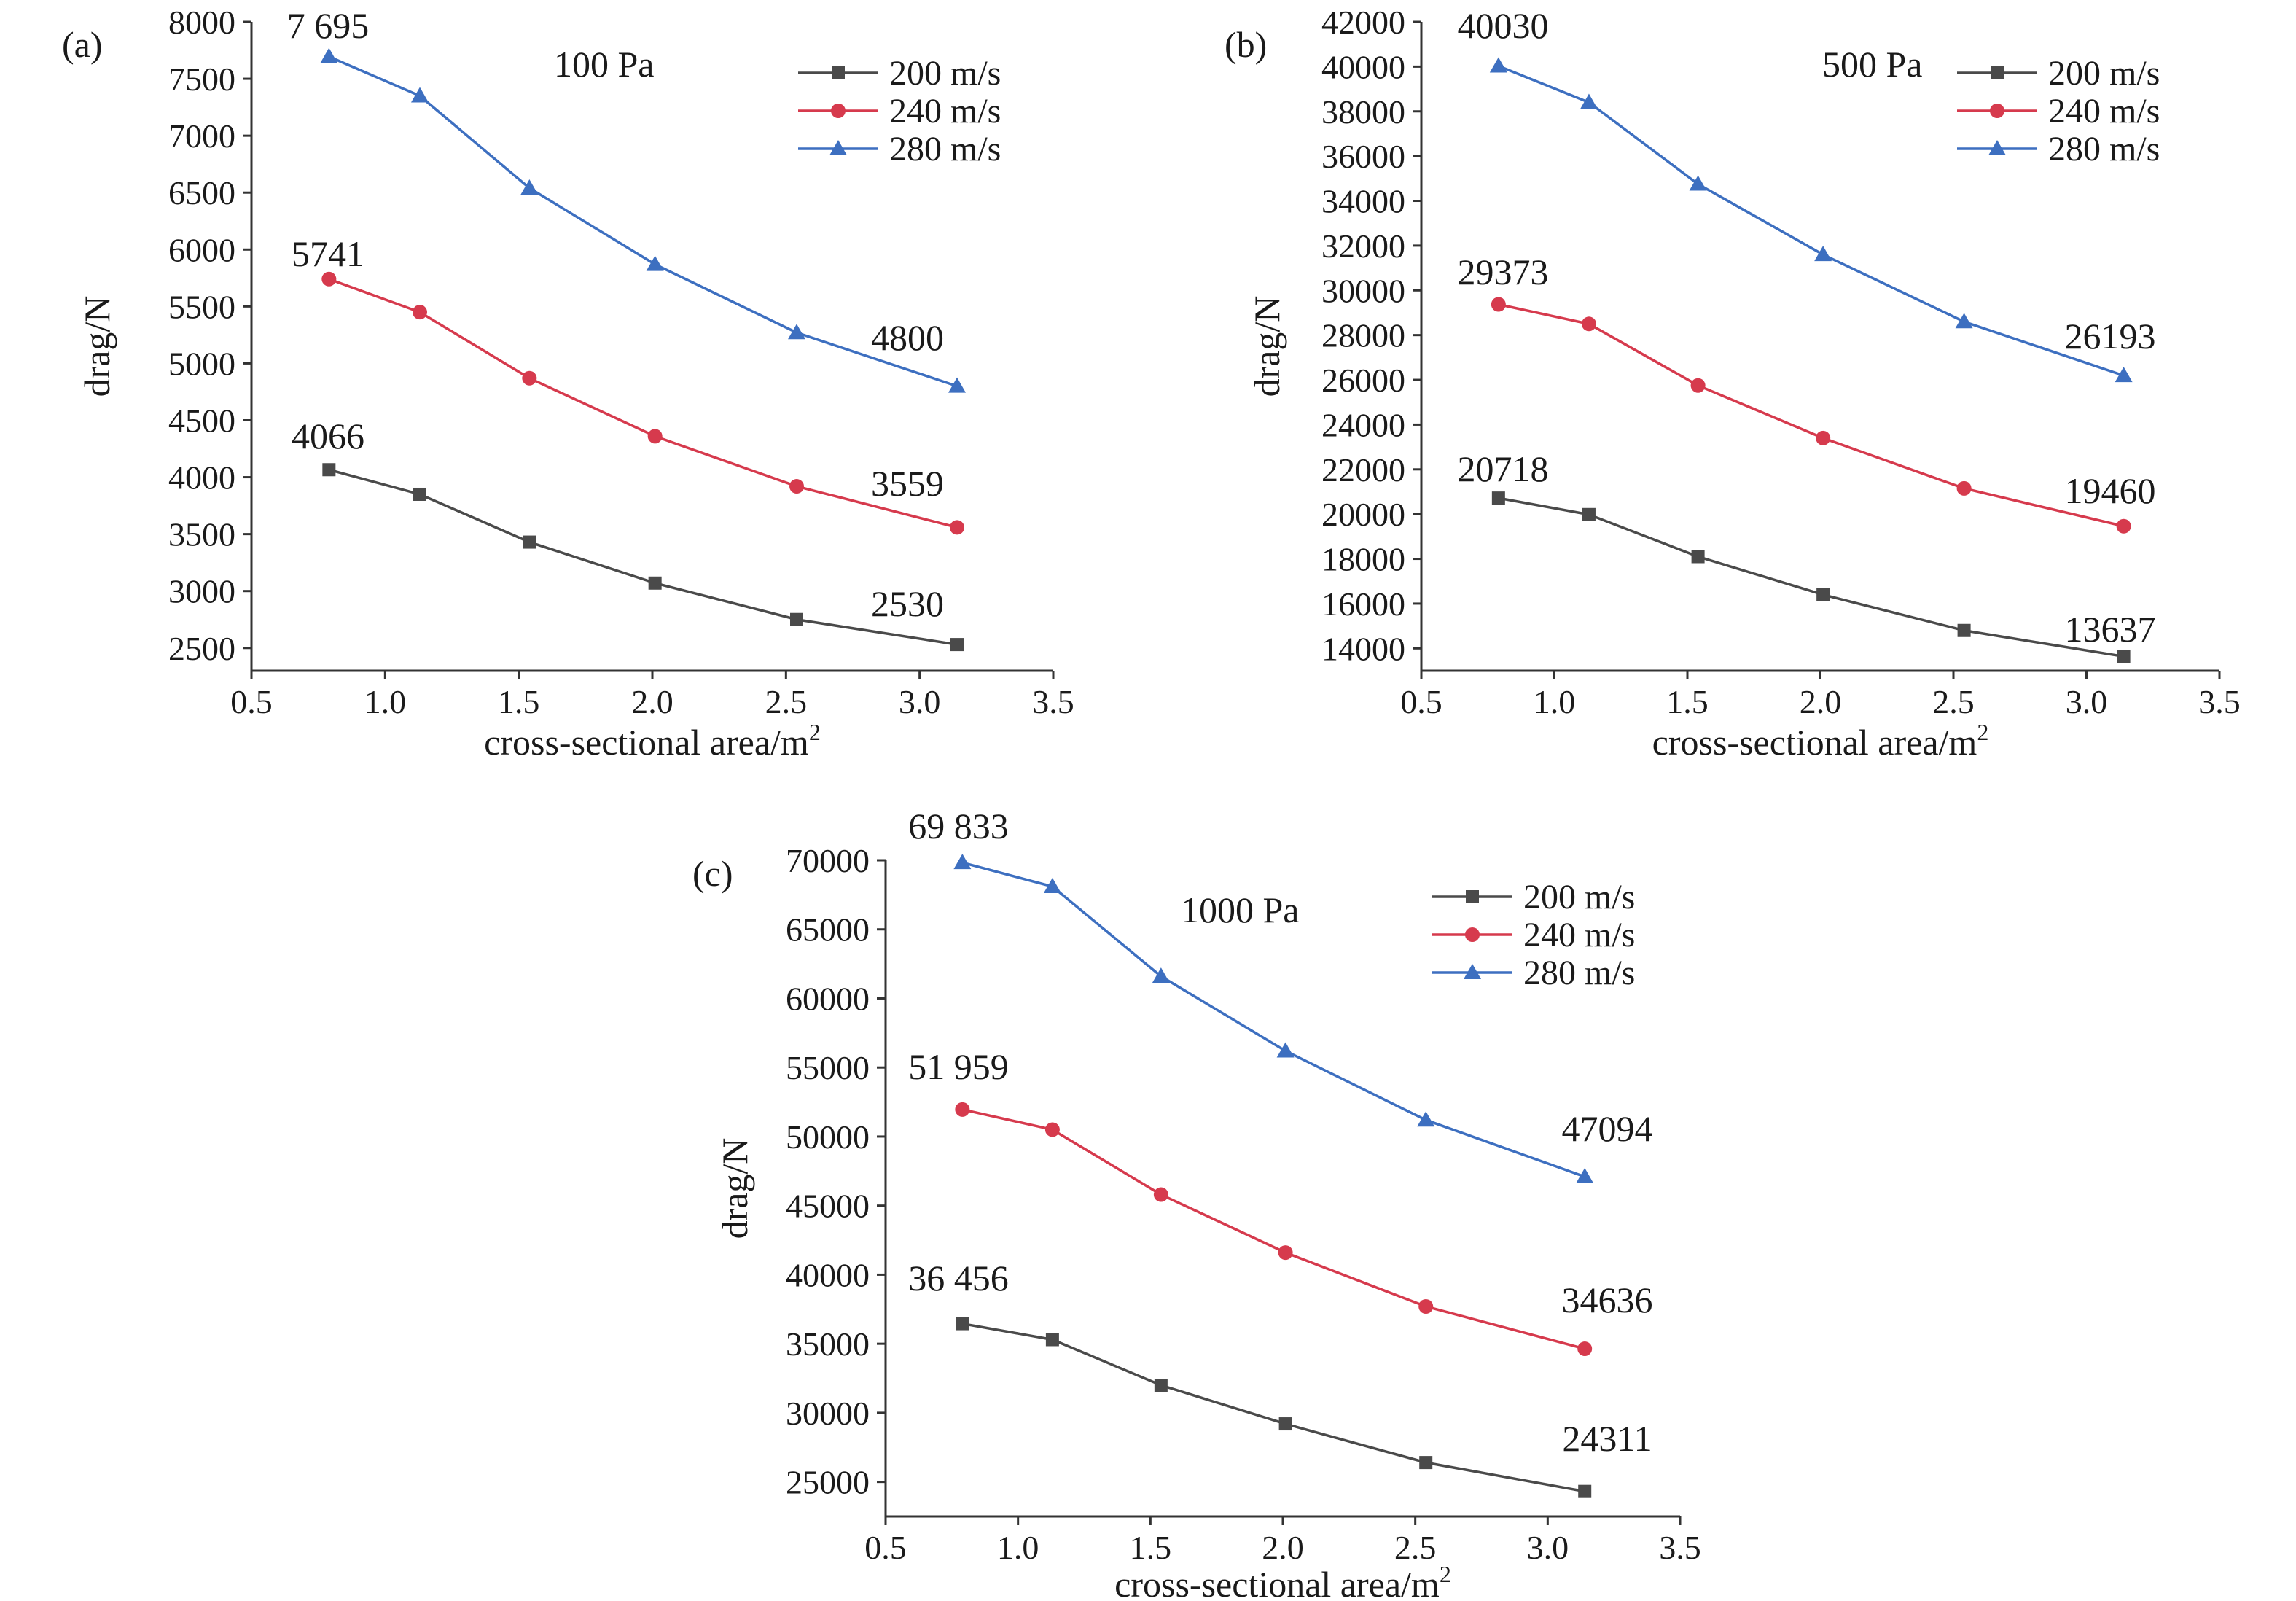 The height and width of the screenshot is (1601, 2296). What do you see at coordinates (908, 337) in the screenshot?
I see `data-label: 4800` at bounding box center [908, 337].